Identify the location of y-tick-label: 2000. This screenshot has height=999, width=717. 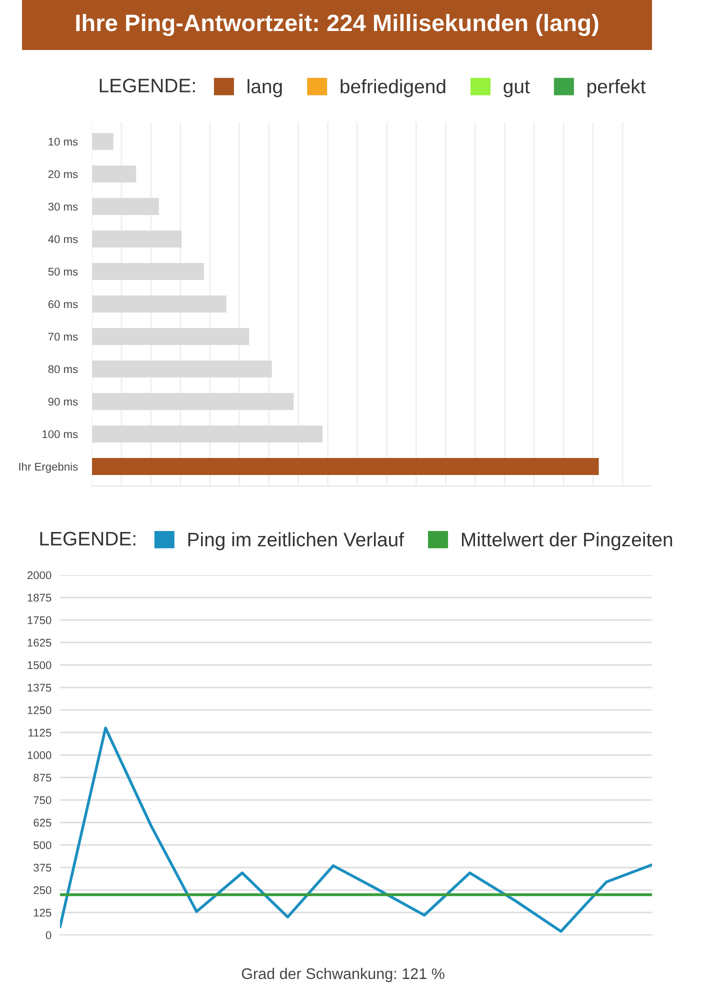
(40, 575).